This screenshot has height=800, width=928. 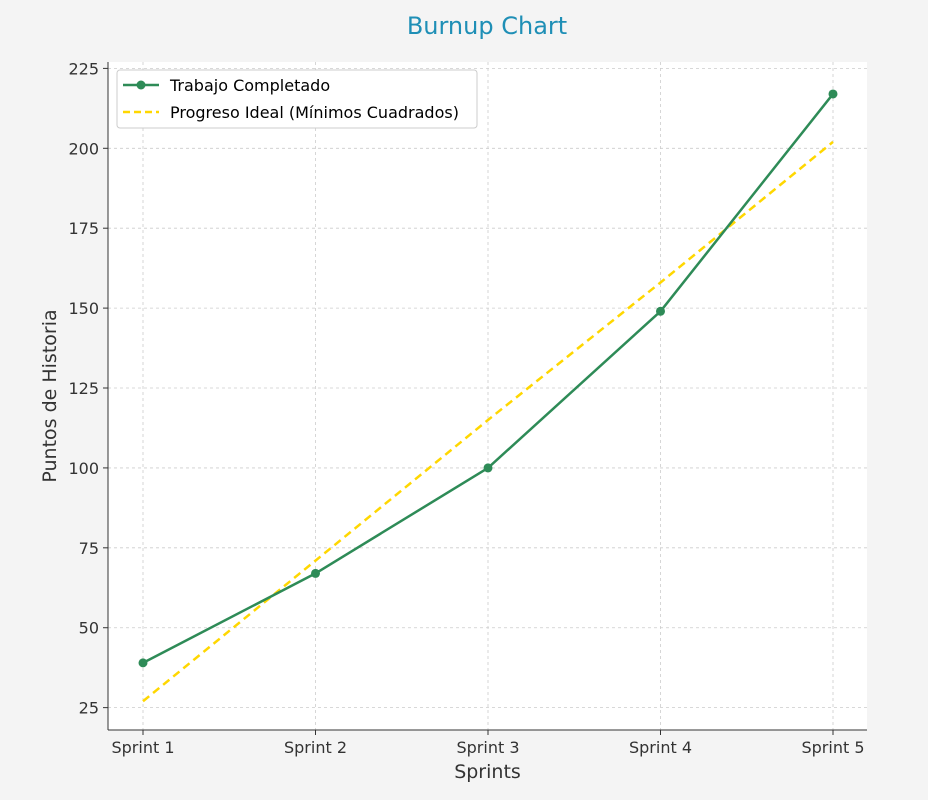 What do you see at coordinates (83, 228) in the screenshot?
I see `y-tick-label: 175` at bounding box center [83, 228].